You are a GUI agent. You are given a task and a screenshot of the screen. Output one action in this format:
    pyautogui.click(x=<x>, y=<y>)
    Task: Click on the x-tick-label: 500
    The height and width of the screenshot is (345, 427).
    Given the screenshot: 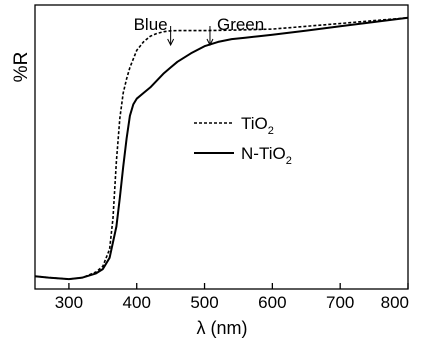 What is the action you would take?
    pyautogui.click(x=204, y=302)
    